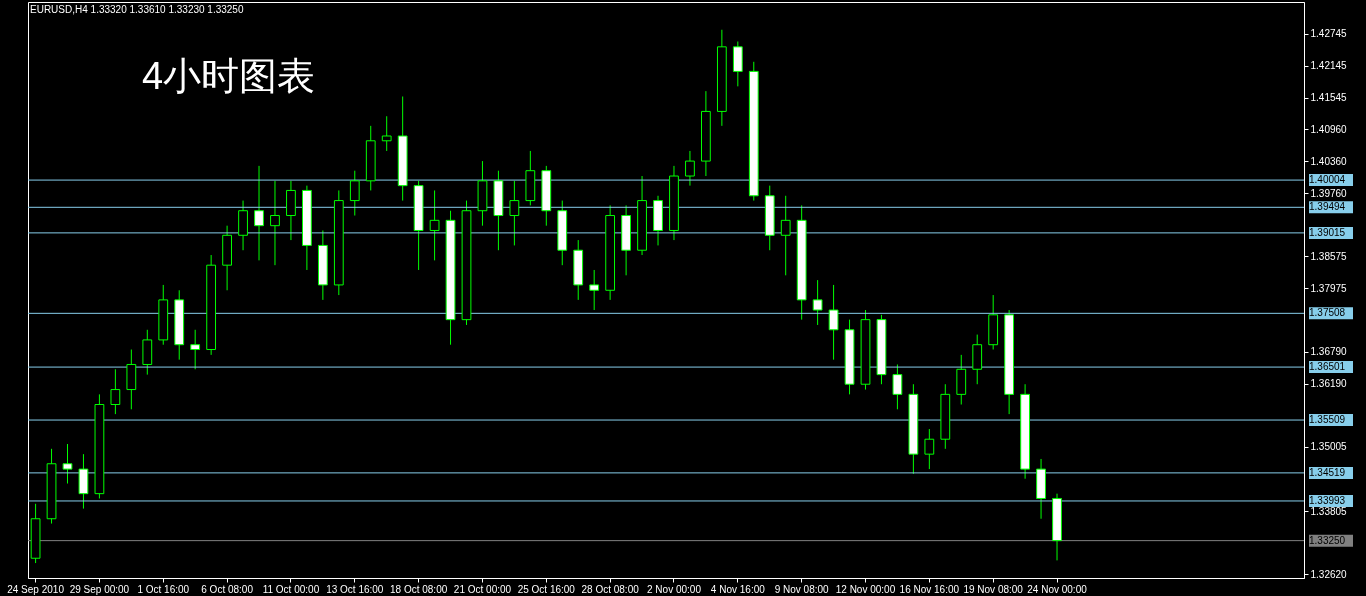  Describe the element at coordinates (1329, 352) in the screenshot. I see `y-tick-label: 1.36790` at that location.